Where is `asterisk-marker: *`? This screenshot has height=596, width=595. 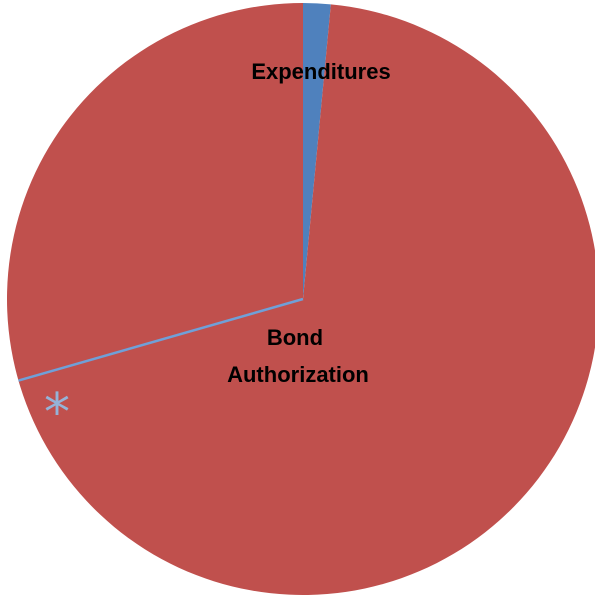
asterisk-marker: * is located at coordinates (57, 413).